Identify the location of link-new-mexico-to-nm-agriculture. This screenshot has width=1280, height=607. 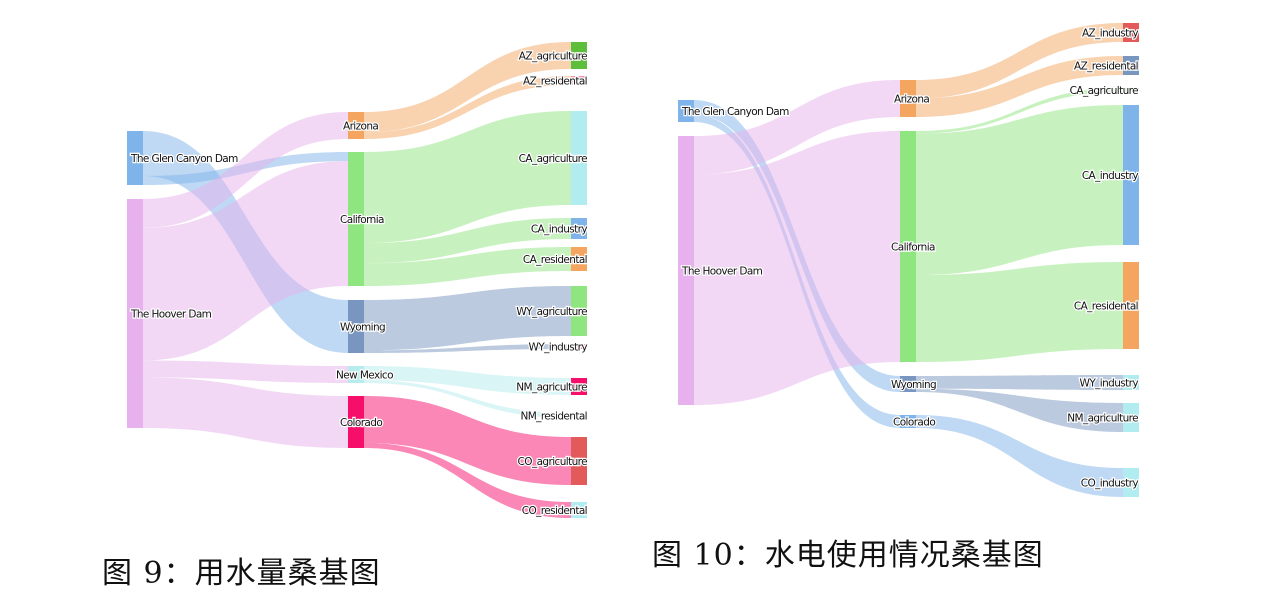
(467, 380).